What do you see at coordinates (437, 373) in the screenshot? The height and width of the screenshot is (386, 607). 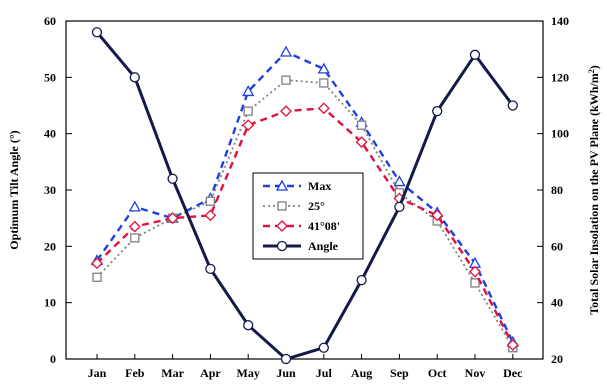 I see `x-tick-label: Oct` at bounding box center [437, 373].